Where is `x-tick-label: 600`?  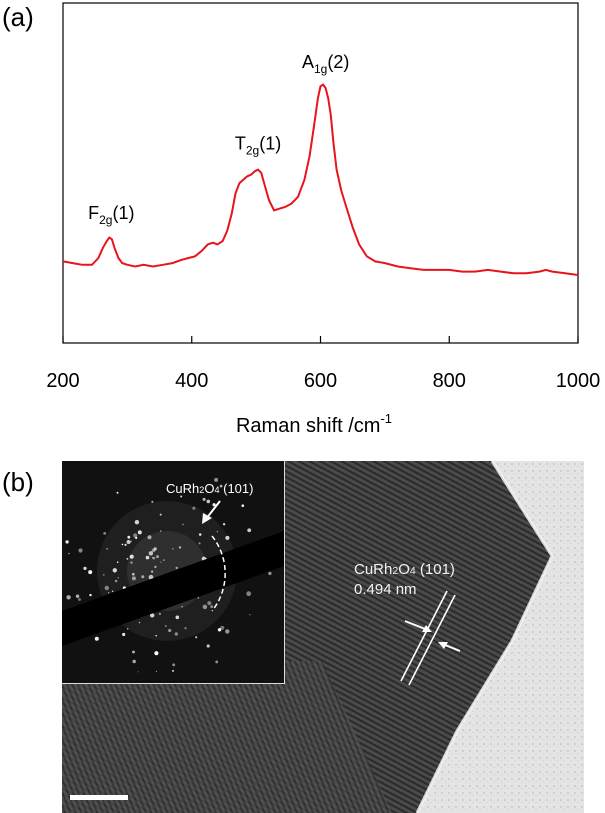 x-tick-label: 600 is located at coordinates (320, 381).